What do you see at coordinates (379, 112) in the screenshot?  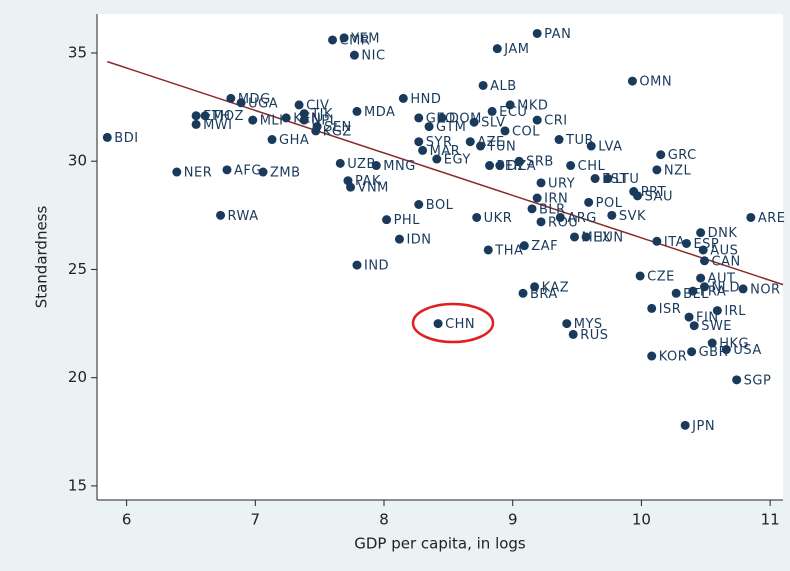 I see `point-label: MDA` at bounding box center [379, 112].